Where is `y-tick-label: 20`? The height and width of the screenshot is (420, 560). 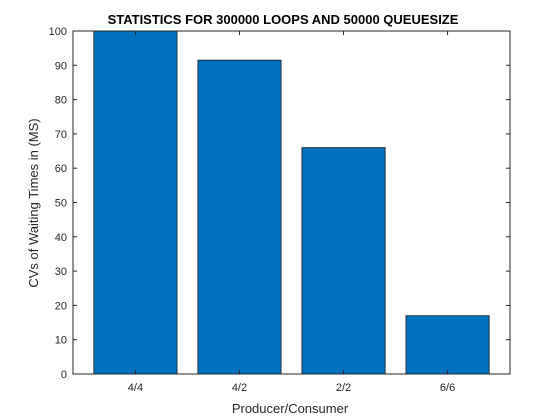
y-tick-label: 20 is located at coordinates (61, 306).